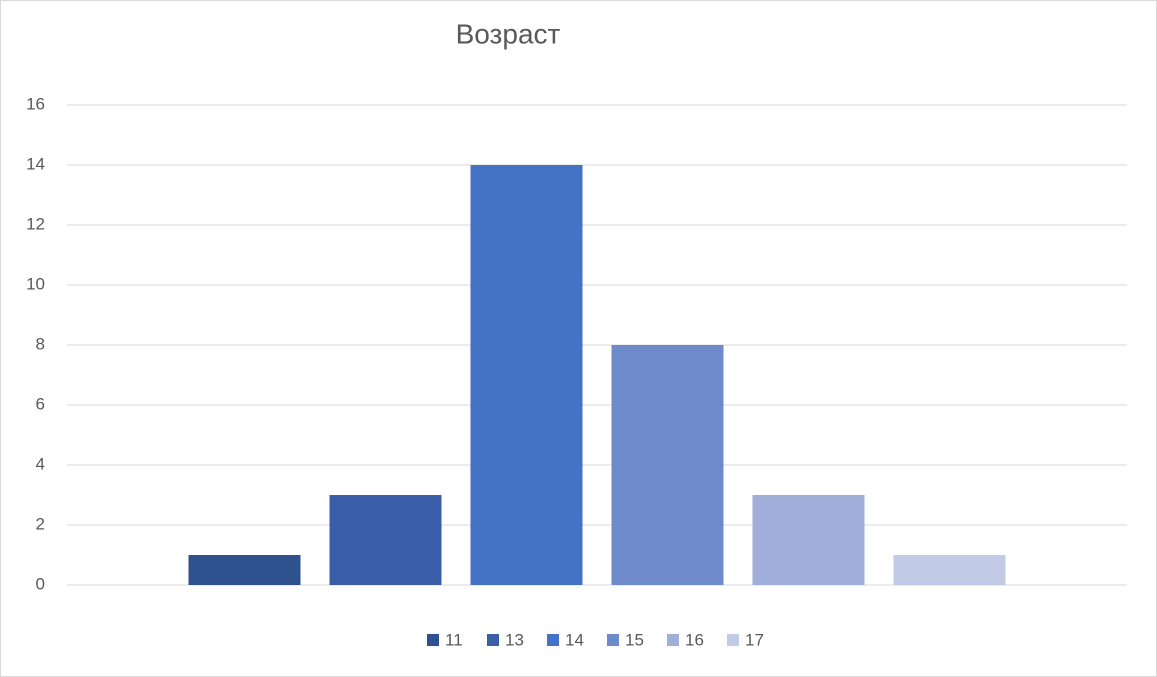  Describe the element at coordinates (574, 639) in the screenshot. I see `legend-label: 14` at that location.